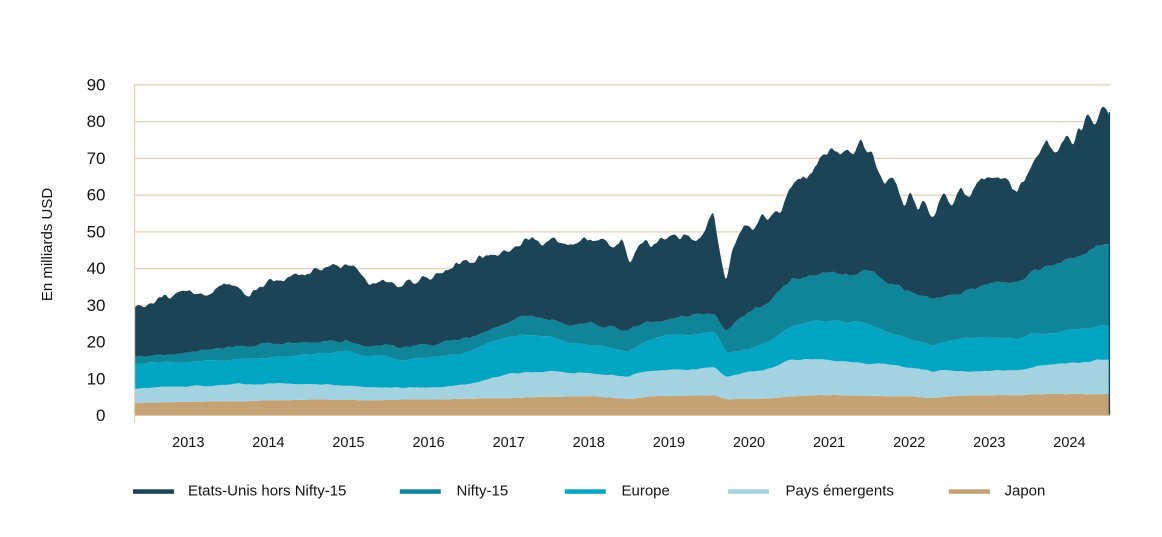 The width and height of the screenshot is (1162, 537). I want to click on svg-text: 70, so click(96, 158).